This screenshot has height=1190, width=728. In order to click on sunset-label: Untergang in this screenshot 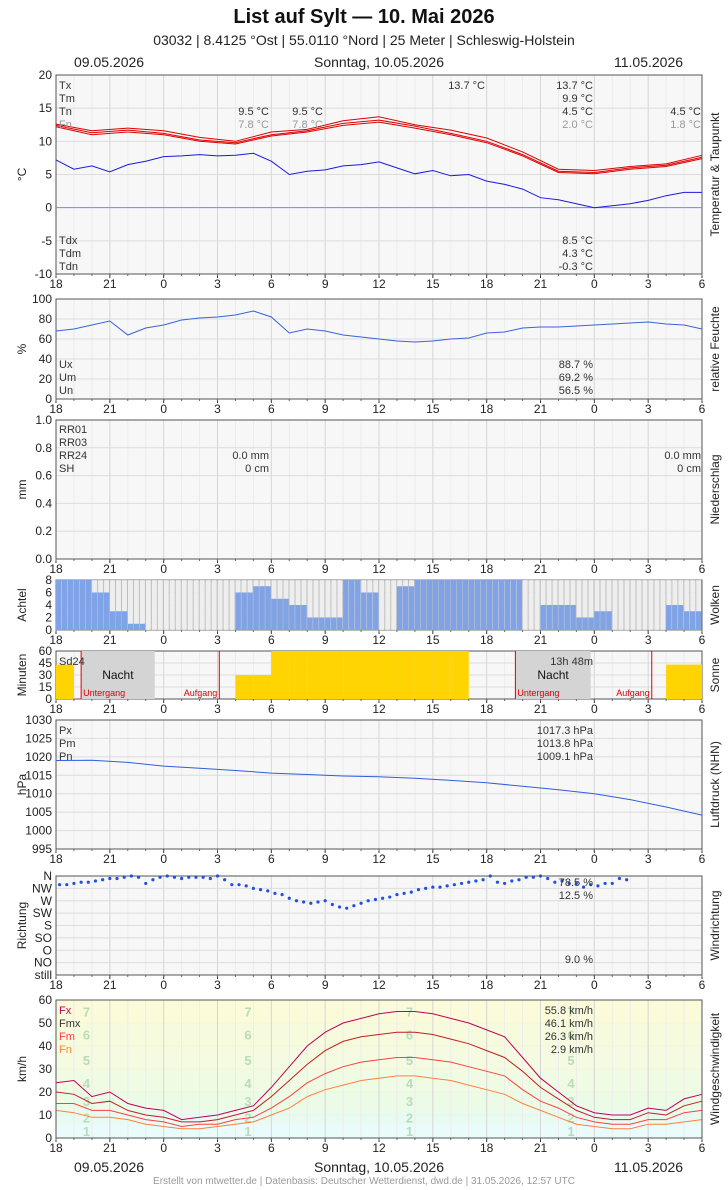, I will do `click(104, 693)`.